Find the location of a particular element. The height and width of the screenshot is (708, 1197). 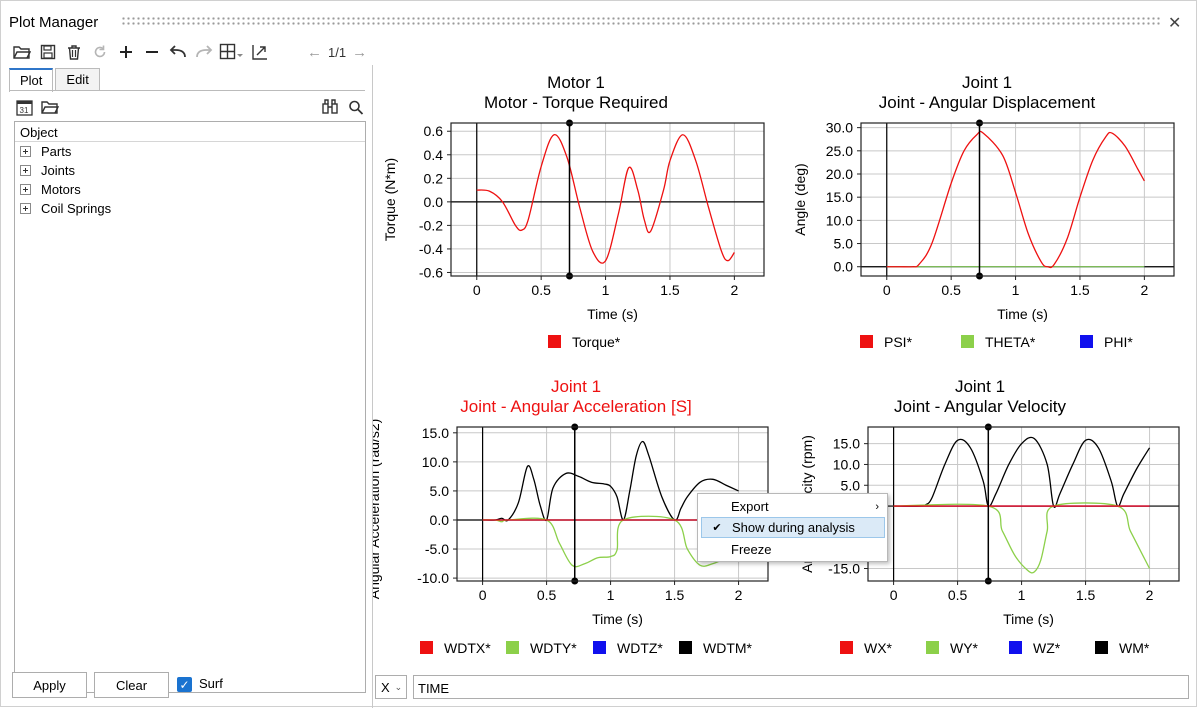

panel-tabs: Plot Edit is located at coordinates (55, 80).